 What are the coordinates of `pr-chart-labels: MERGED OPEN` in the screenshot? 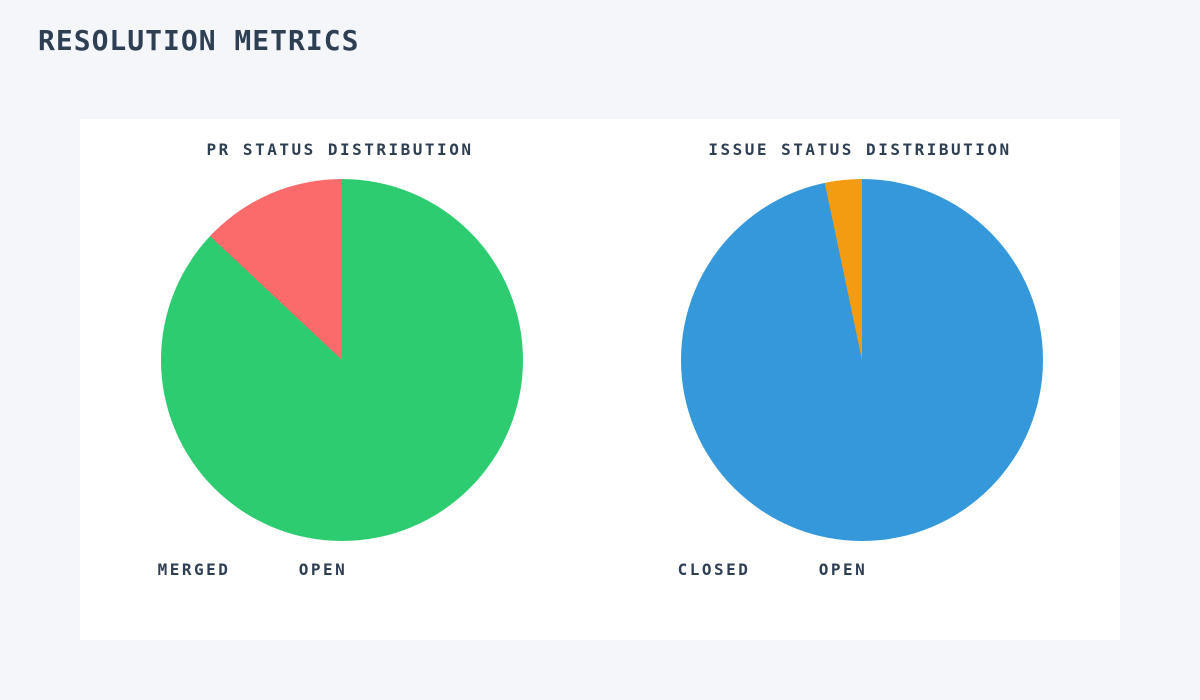 It's located at (340, 570).